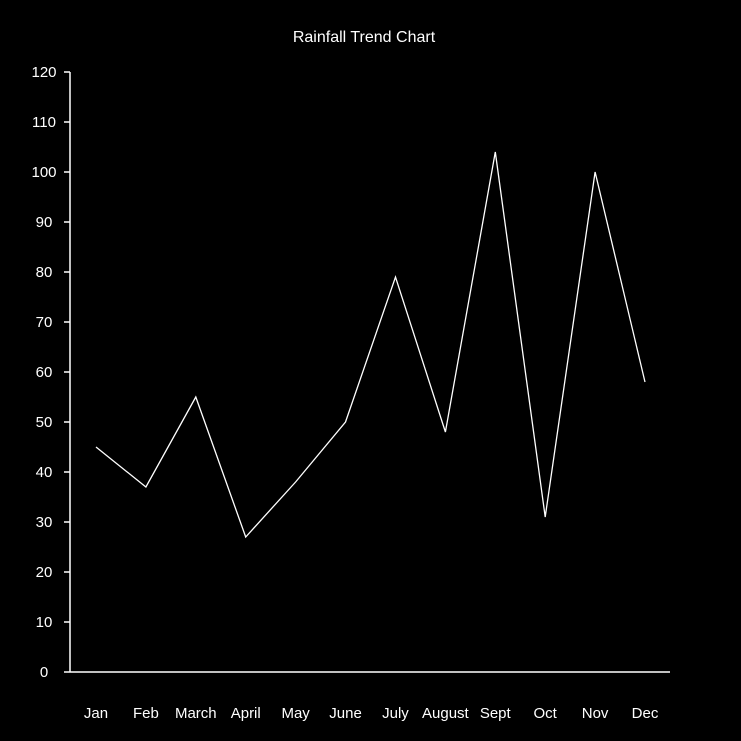 Image resolution: width=741 pixels, height=741 pixels. What do you see at coordinates (44, 472) in the screenshot?
I see `y-tick-label: 40` at bounding box center [44, 472].